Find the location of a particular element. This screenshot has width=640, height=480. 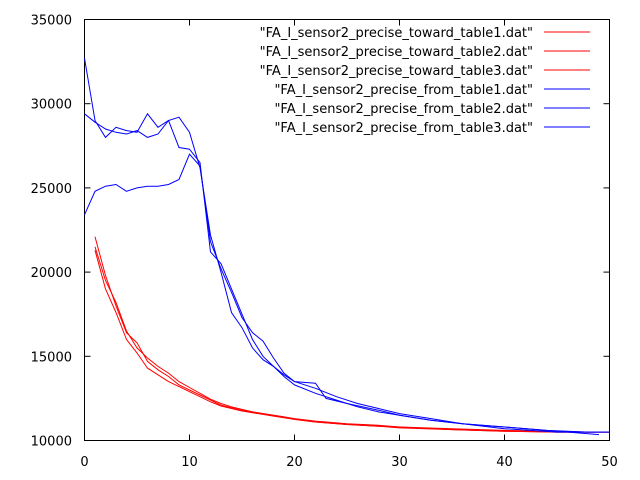

legend-label-6: "FA_I_sensor2_precise_from_table3.dat" is located at coordinates (403, 128).